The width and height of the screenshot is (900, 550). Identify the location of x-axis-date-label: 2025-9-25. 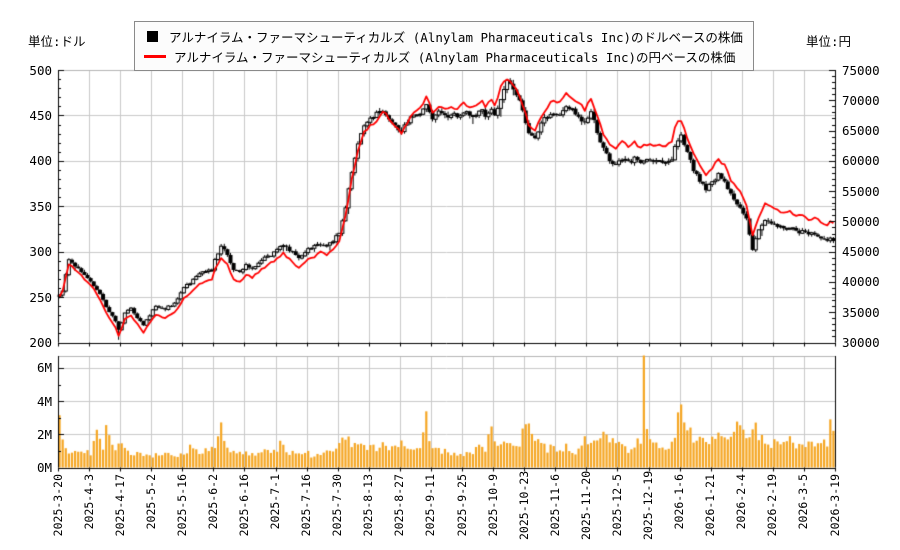
(461, 505).